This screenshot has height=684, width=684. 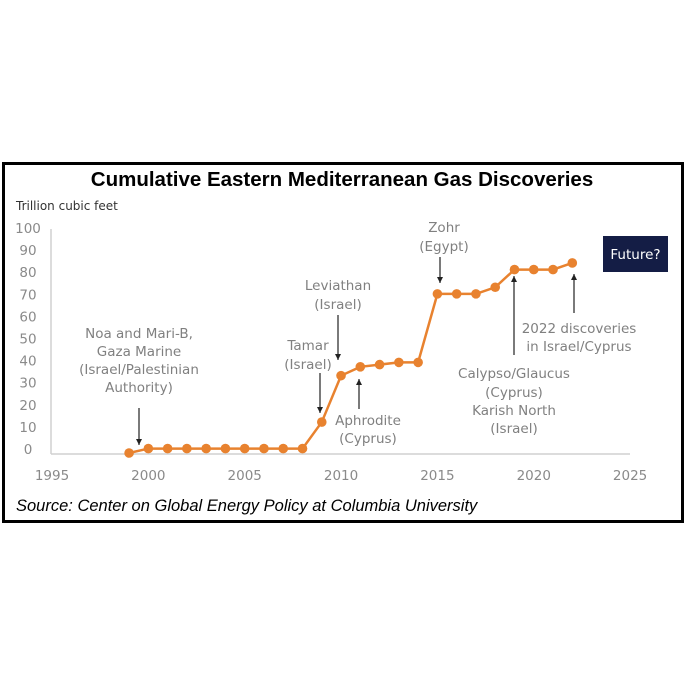 What do you see at coordinates (630, 476) in the screenshot?
I see `x-tick-label: 2025` at bounding box center [630, 476].